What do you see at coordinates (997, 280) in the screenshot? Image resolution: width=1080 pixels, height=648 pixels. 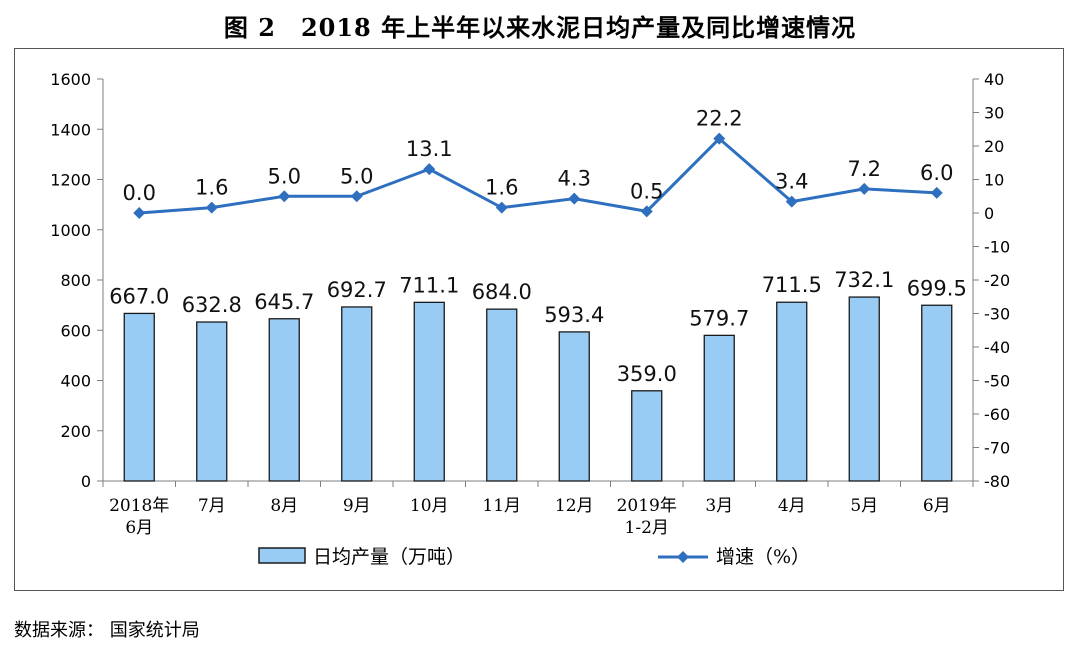 I see `y-right-tick-label: -20` at bounding box center [997, 280].